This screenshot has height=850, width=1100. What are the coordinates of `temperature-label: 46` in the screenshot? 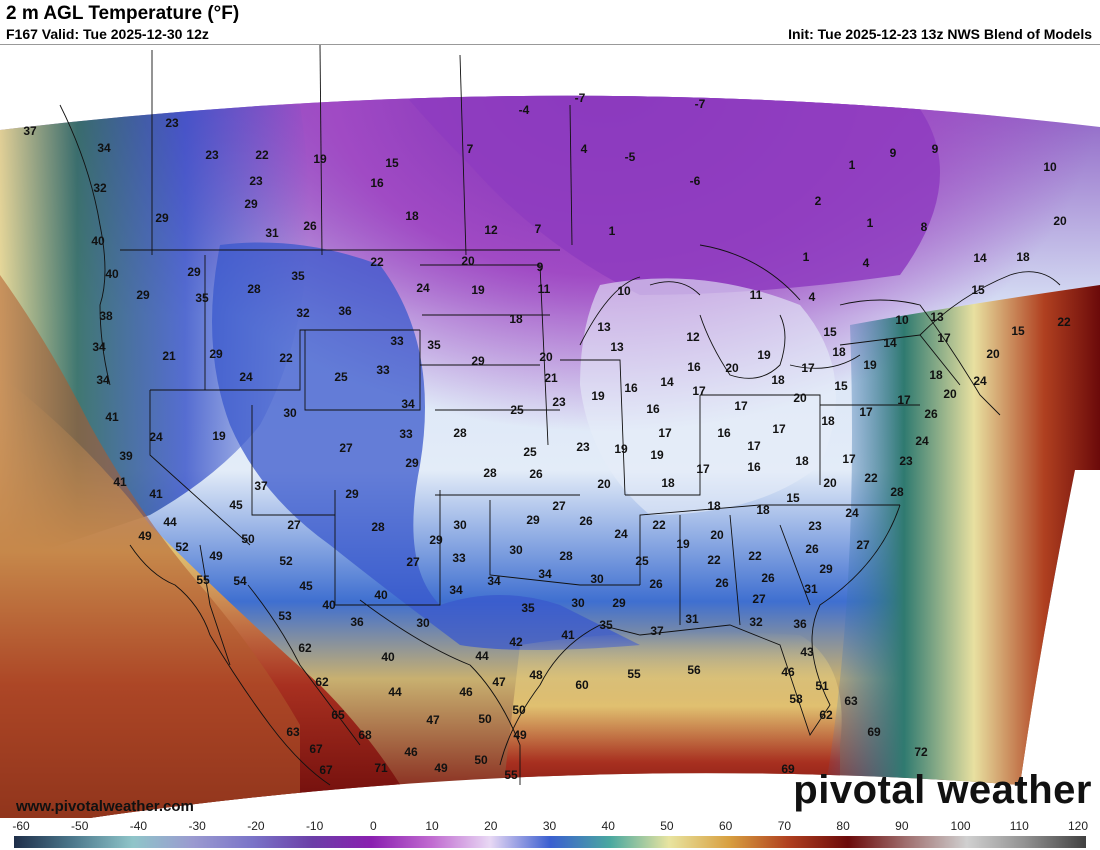 It's located at (466, 692).